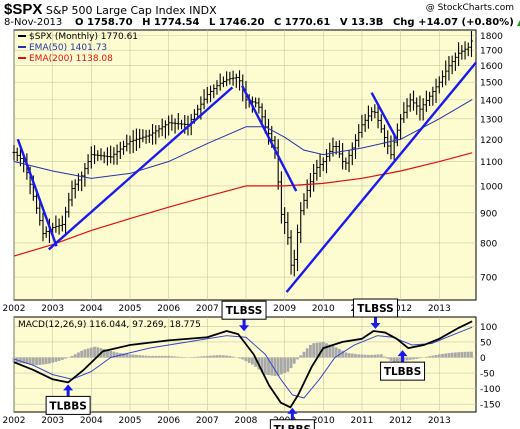 Image resolution: width=520 pixels, height=429 pixels. Describe the element at coordinates (104, 22) in the screenshot. I see `quote-open: O 1758.70` at that location.